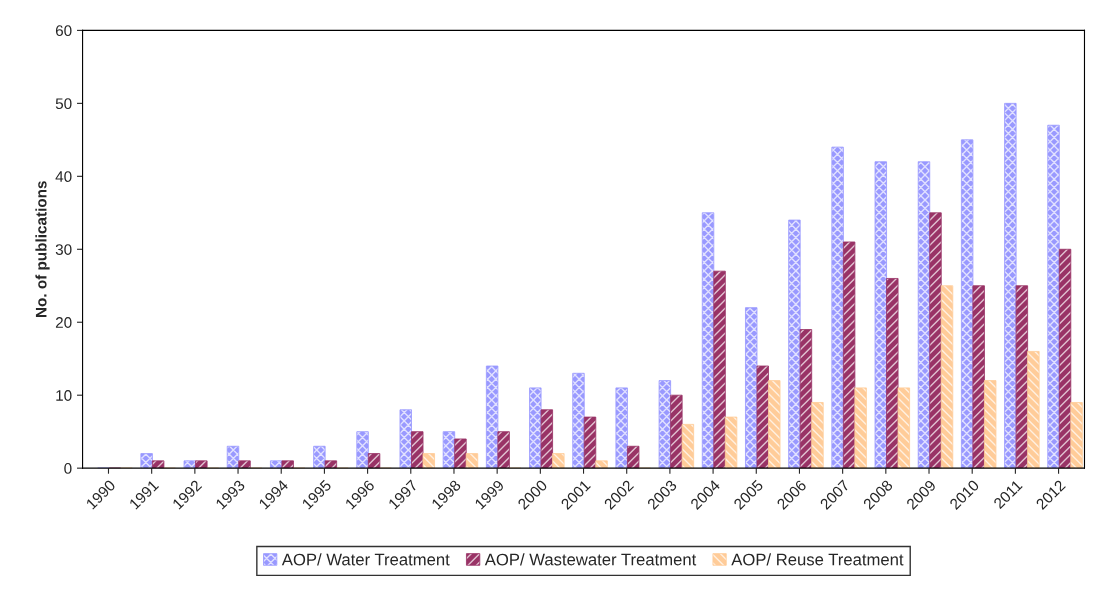 The width and height of the screenshot is (1101, 608). Describe the element at coordinates (63, 249) in the screenshot. I see `y-tick-label: 30` at that location.